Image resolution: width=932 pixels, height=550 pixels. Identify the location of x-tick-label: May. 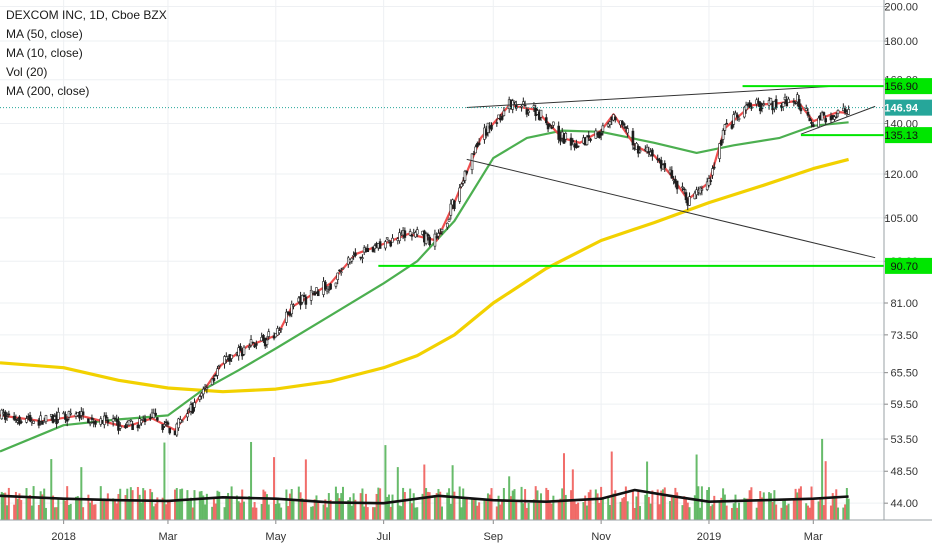
(275, 537).